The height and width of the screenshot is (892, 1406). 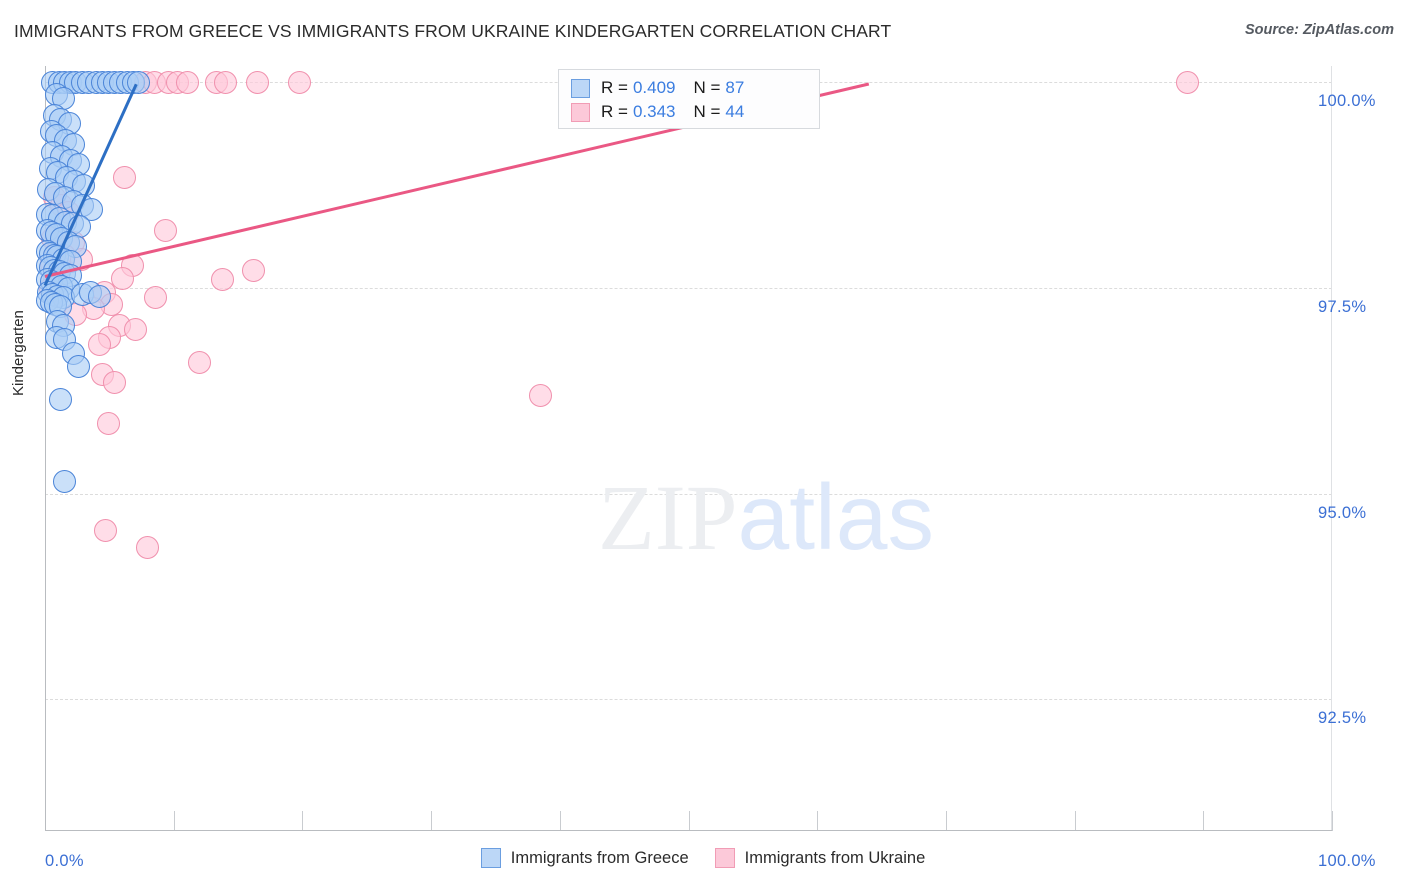 I want to click on x-axis-max-label: 100.0%, so click(x=1347, y=861).